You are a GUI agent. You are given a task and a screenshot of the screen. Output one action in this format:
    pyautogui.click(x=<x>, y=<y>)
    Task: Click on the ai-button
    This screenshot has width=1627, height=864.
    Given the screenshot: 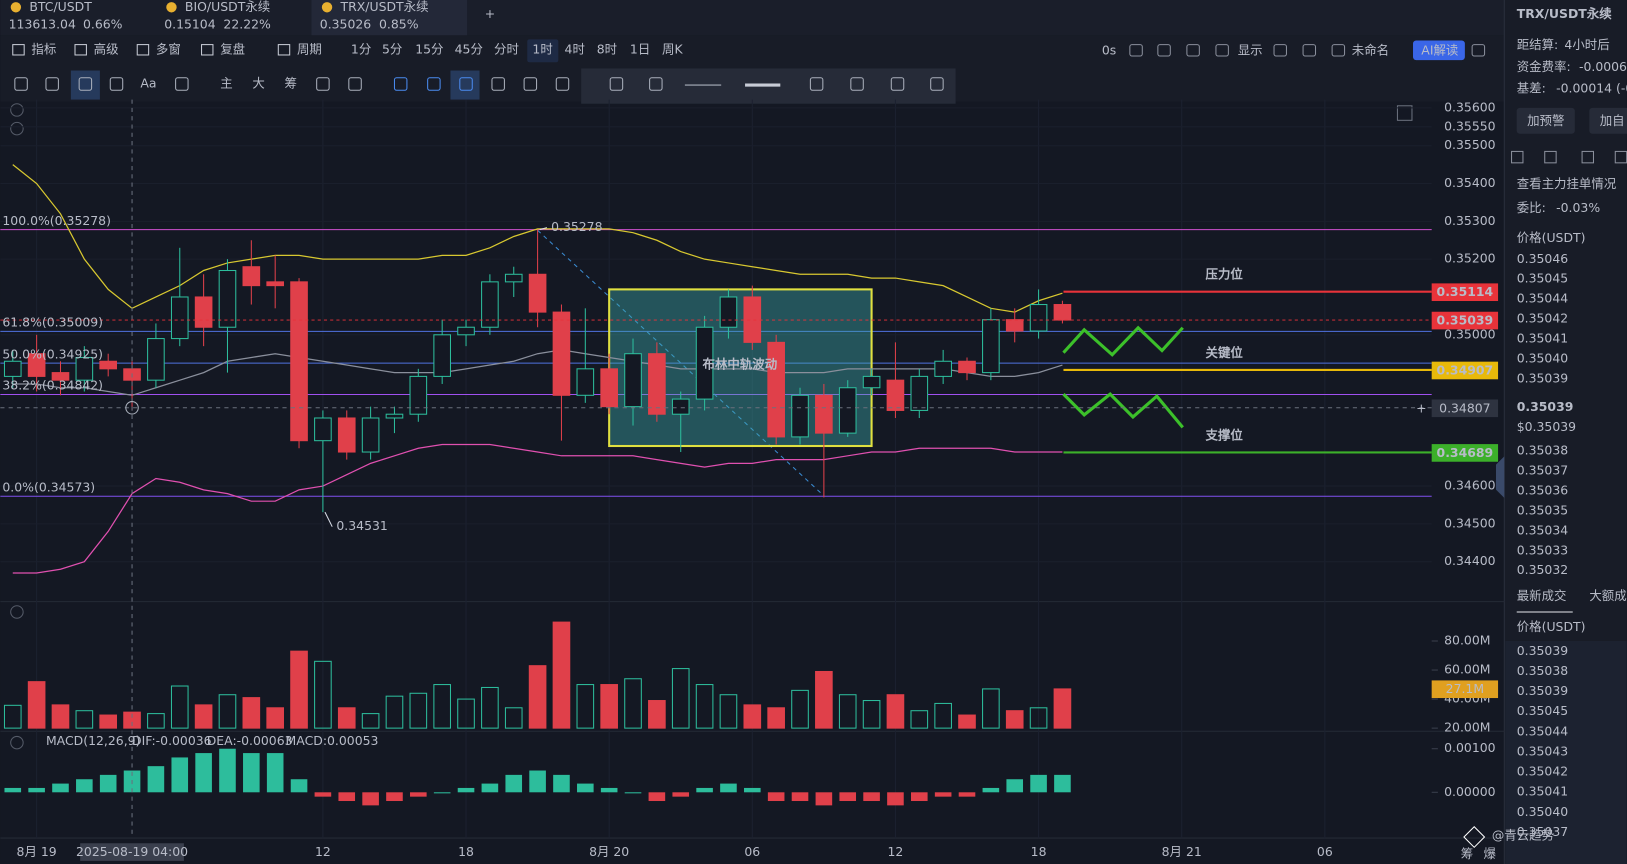 What is the action you would take?
    pyautogui.click(x=1439, y=50)
    